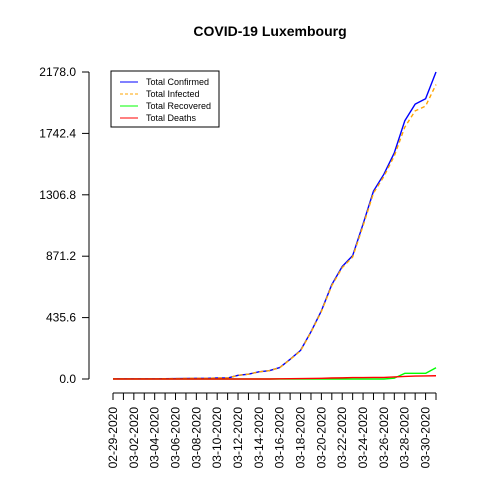  I want to click on x-tick-label: 03-18-2020, so click(301, 438).